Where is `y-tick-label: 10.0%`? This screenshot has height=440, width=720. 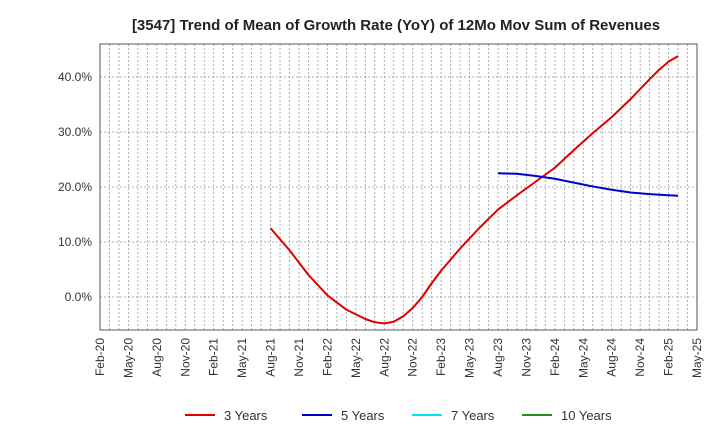
y-tick-label: 10.0% is located at coordinates (75, 242).